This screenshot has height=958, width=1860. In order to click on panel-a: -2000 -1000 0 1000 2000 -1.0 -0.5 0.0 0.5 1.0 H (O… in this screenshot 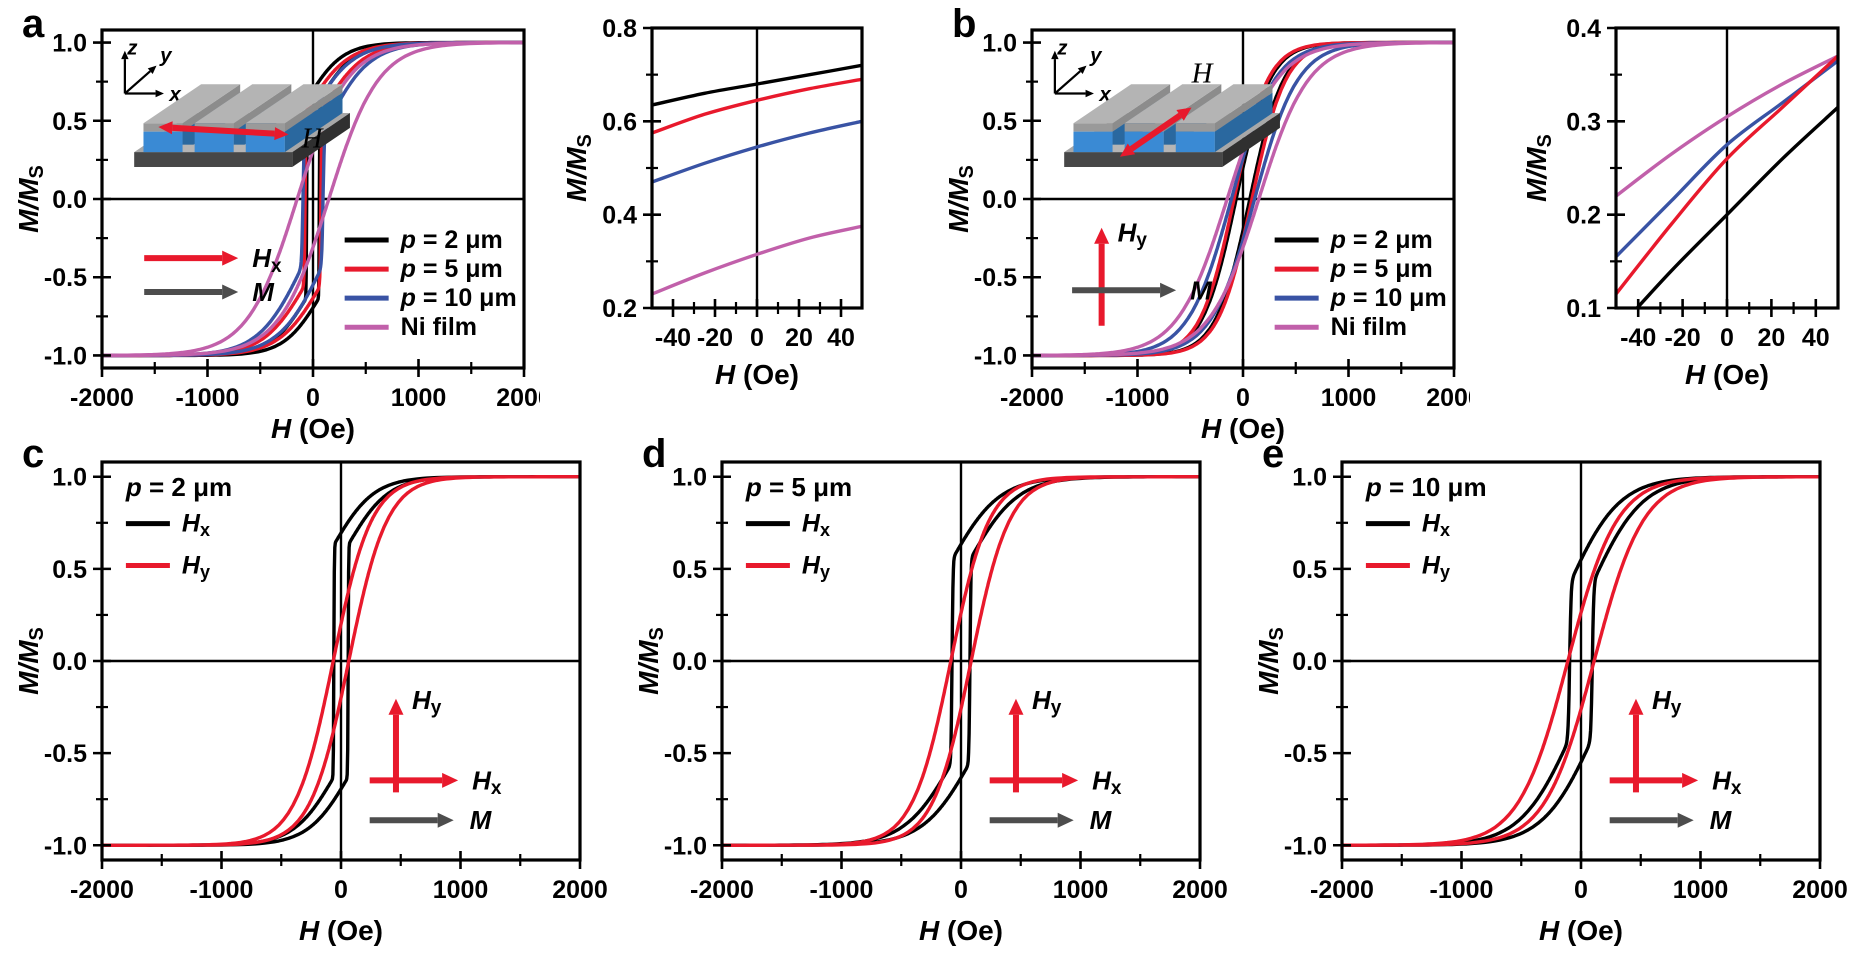, I will do `click(274, 228)`.